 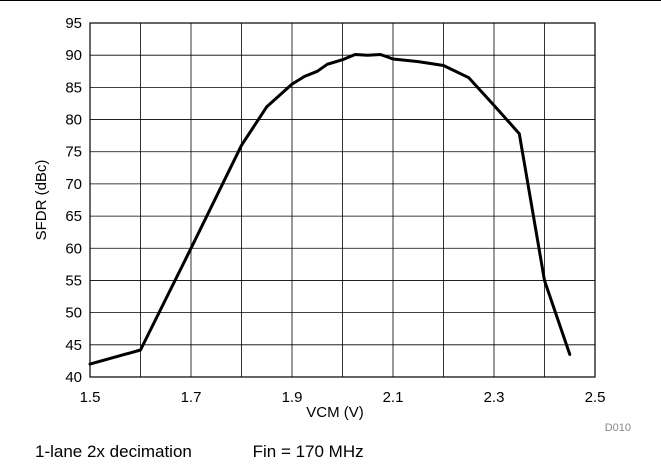 I want to click on y-axis-label: SFDR (dBc), so click(x=41, y=200).